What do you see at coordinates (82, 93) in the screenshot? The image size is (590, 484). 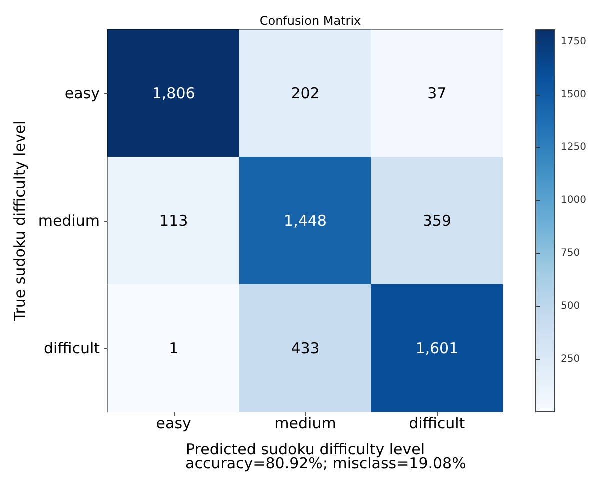 I see `y-tick-label: easy` at bounding box center [82, 93].